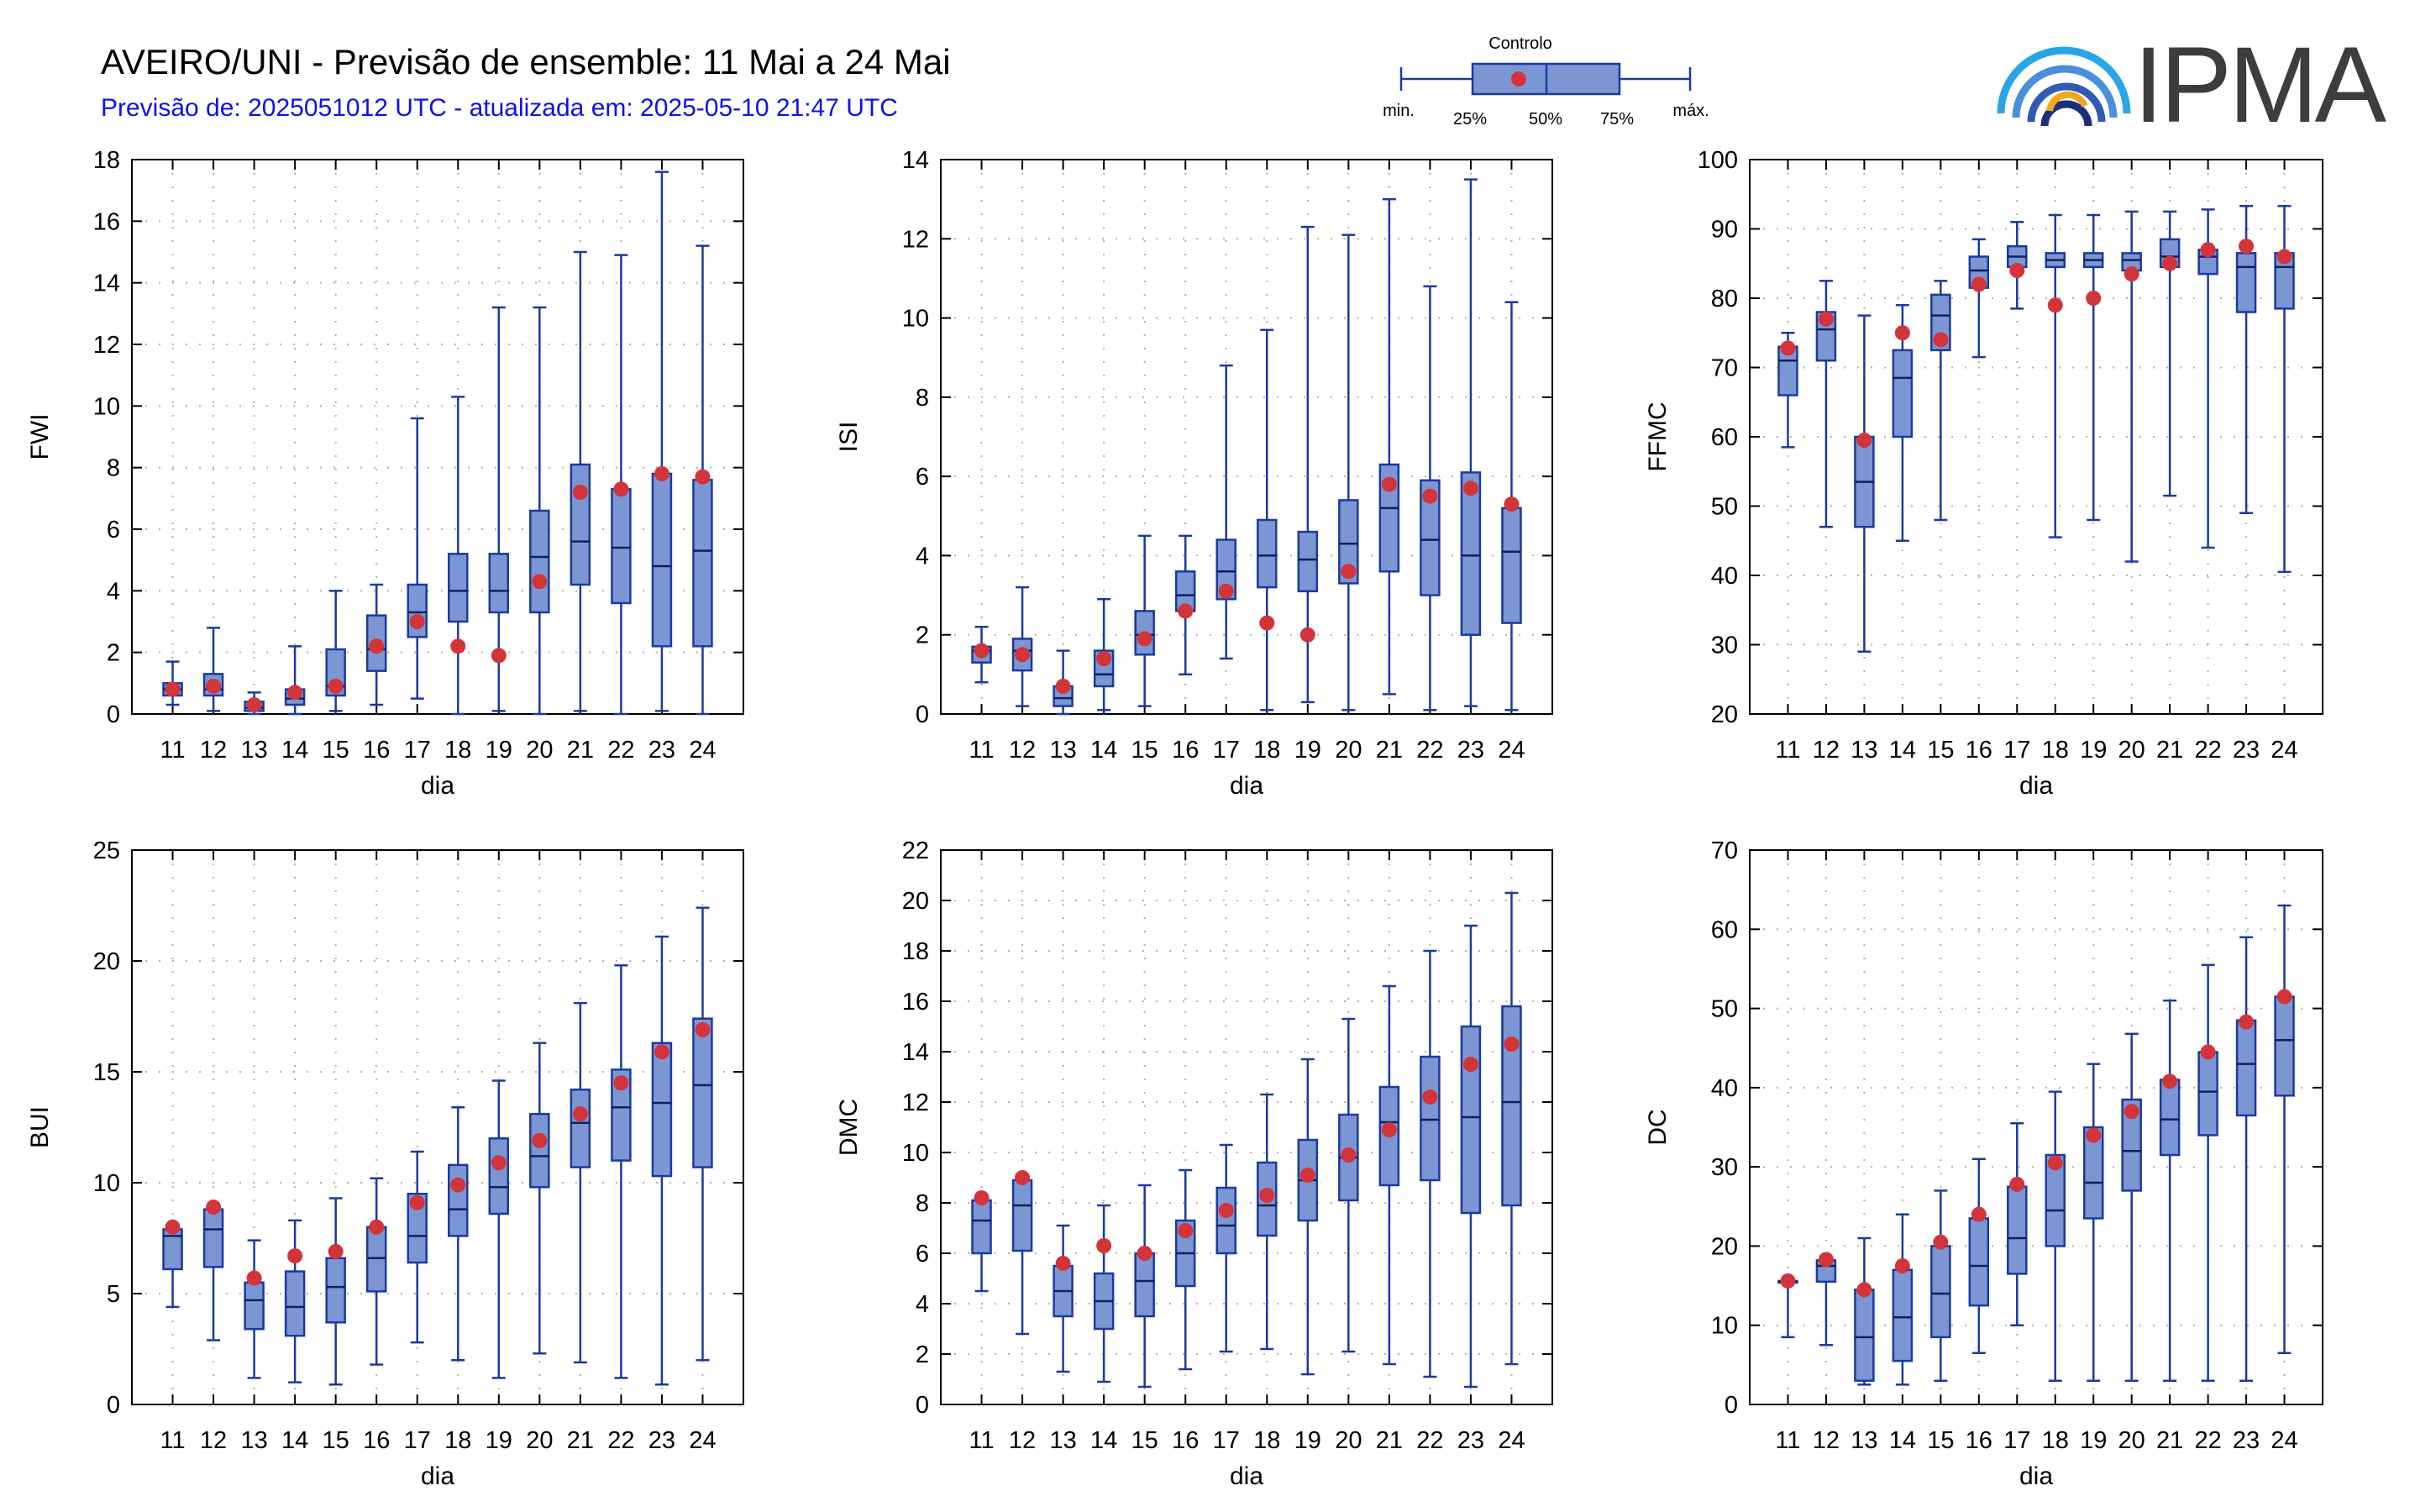  I want to click on bui-xtick-label: 14, so click(294, 1440).